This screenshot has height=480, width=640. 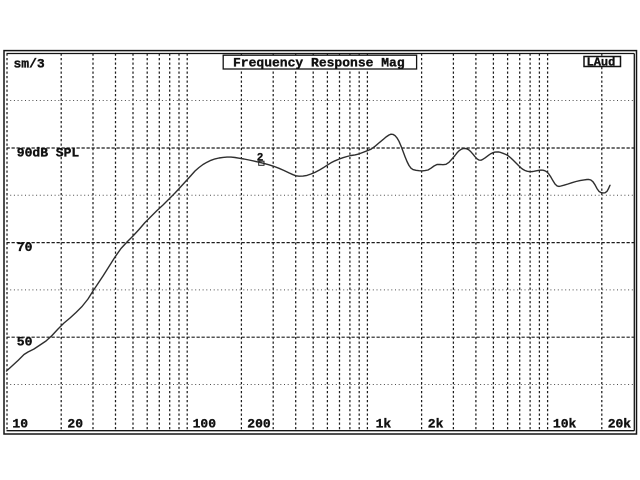 What do you see at coordinates (25, 342) in the screenshot?
I see `svg-text: 50` at bounding box center [25, 342].